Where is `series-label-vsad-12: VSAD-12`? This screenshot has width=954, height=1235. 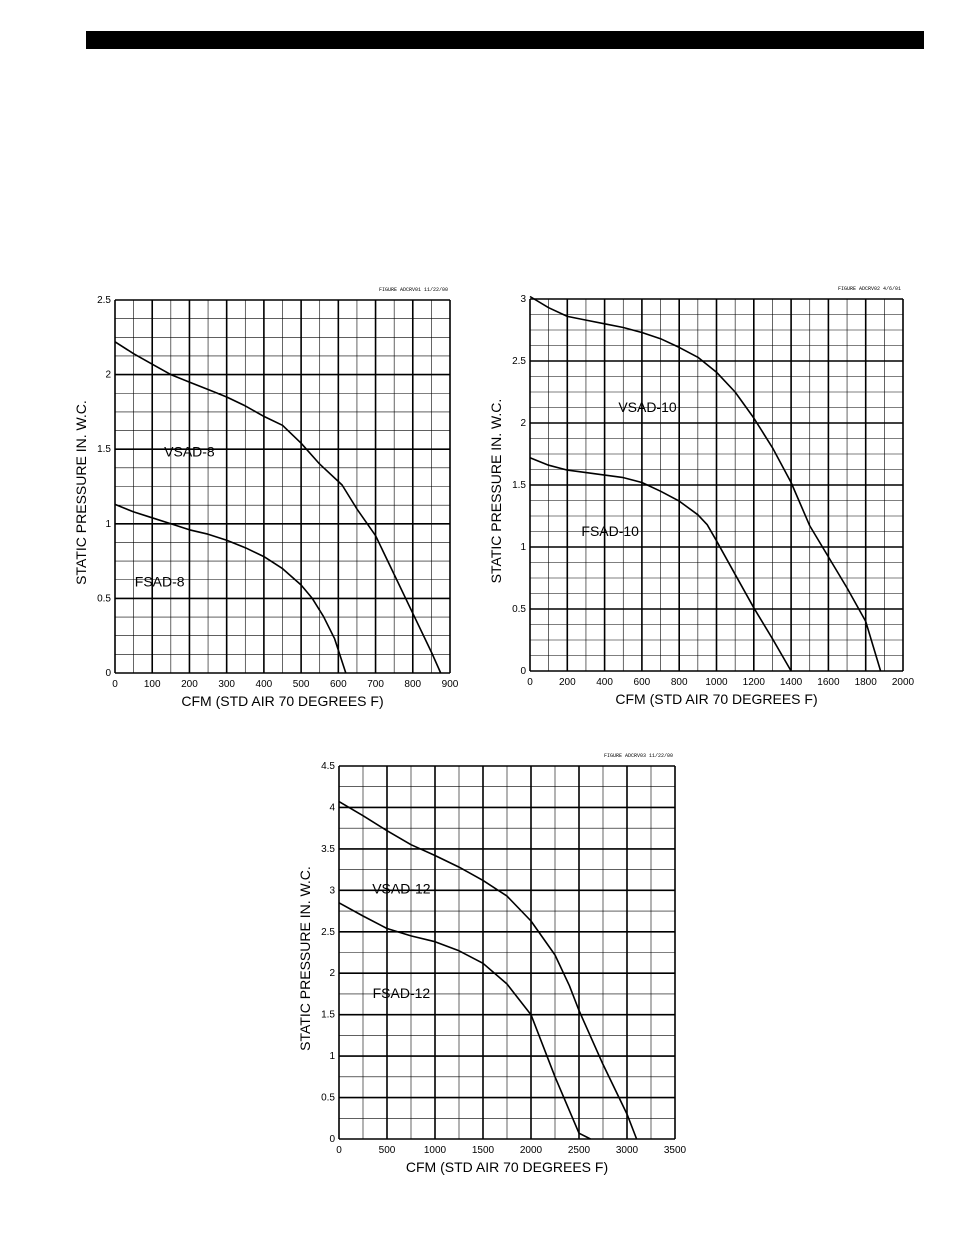
series-label-vsad-12: VSAD-12 is located at coordinates (401, 889).